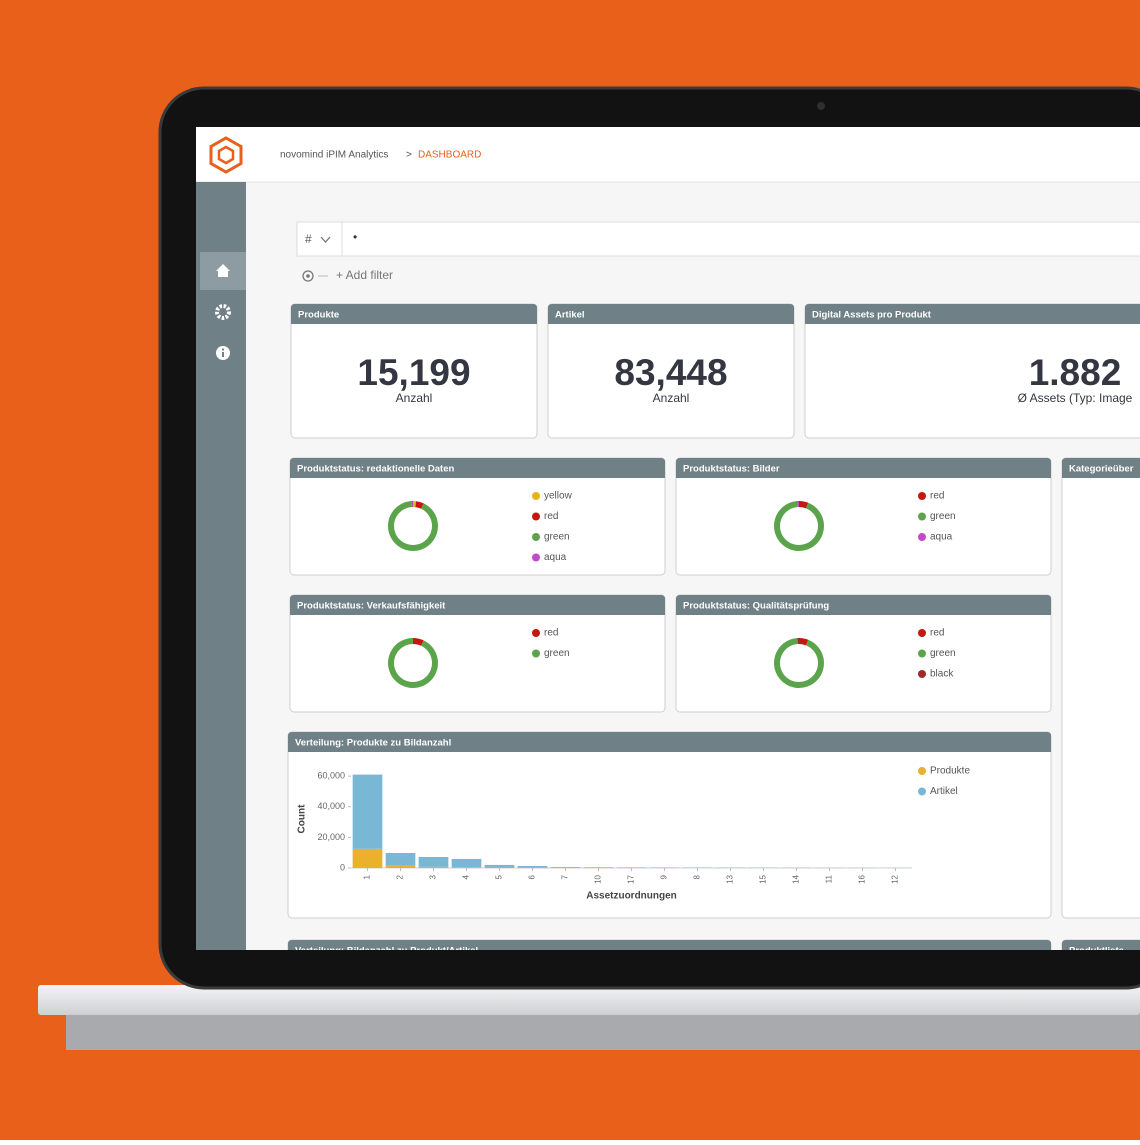 The image size is (1140, 1145). I want to click on breadcrumb-current: DASHBOARD, so click(449, 155).